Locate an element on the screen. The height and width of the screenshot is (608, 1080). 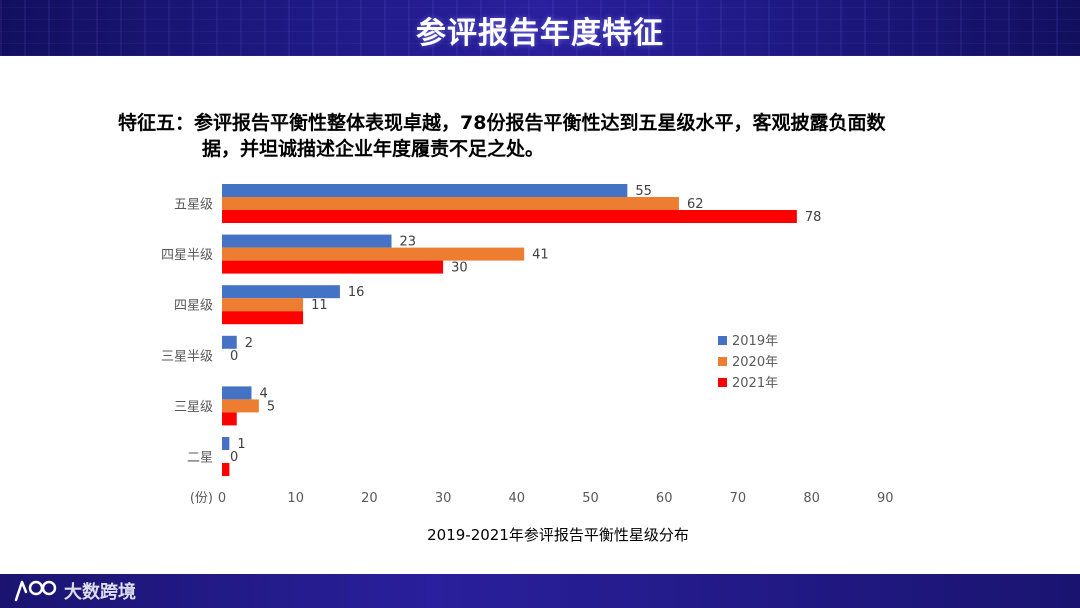
data-label: 55 is located at coordinates (643, 191).